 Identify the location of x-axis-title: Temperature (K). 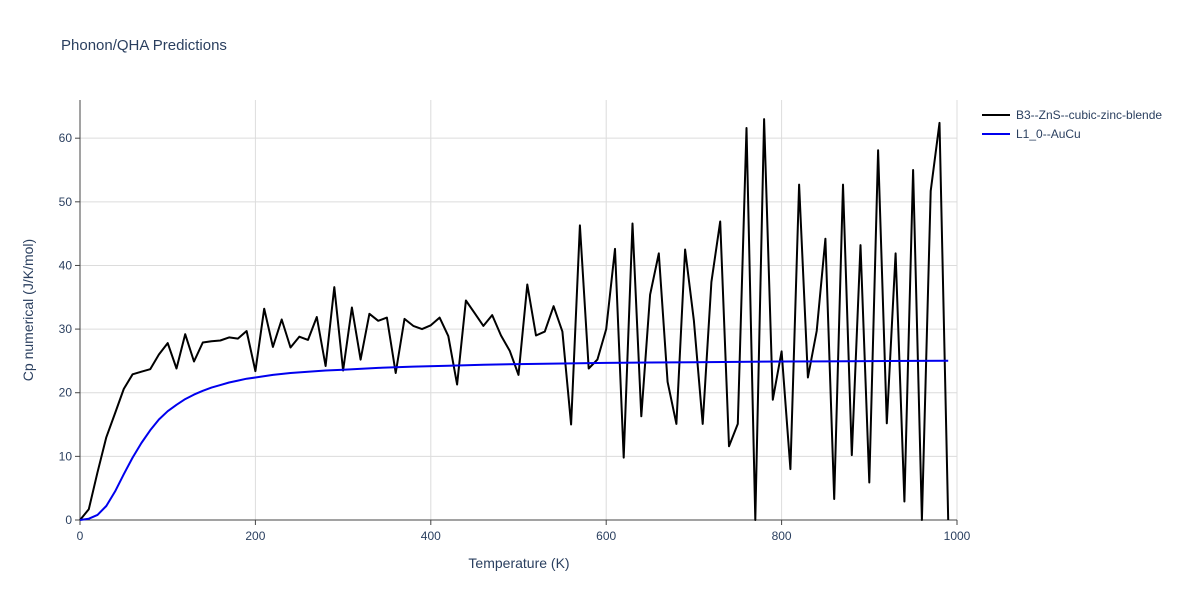
(518, 563).